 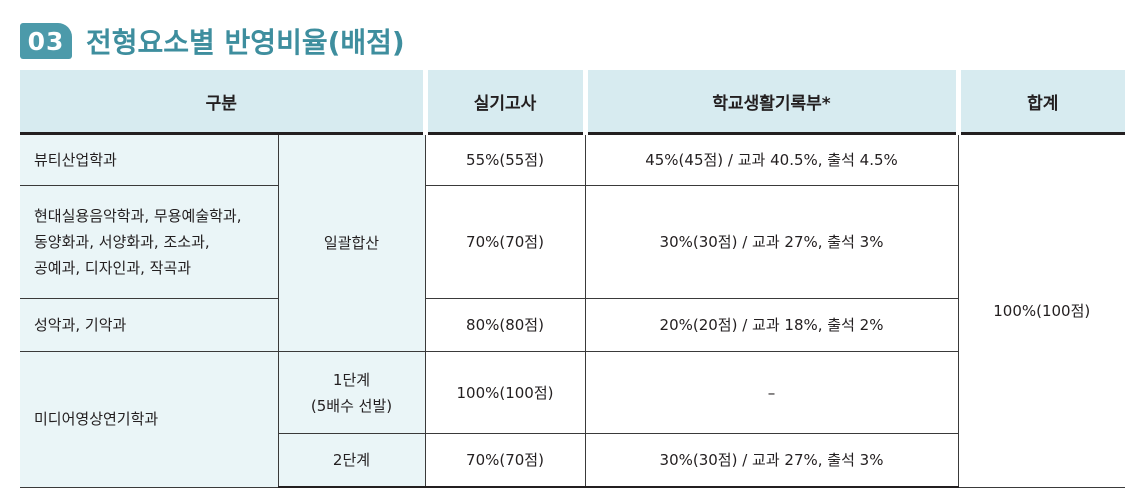 What do you see at coordinates (222, 102) in the screenshot?
I see `header-category: 구분` at bounding box center [222, 102].